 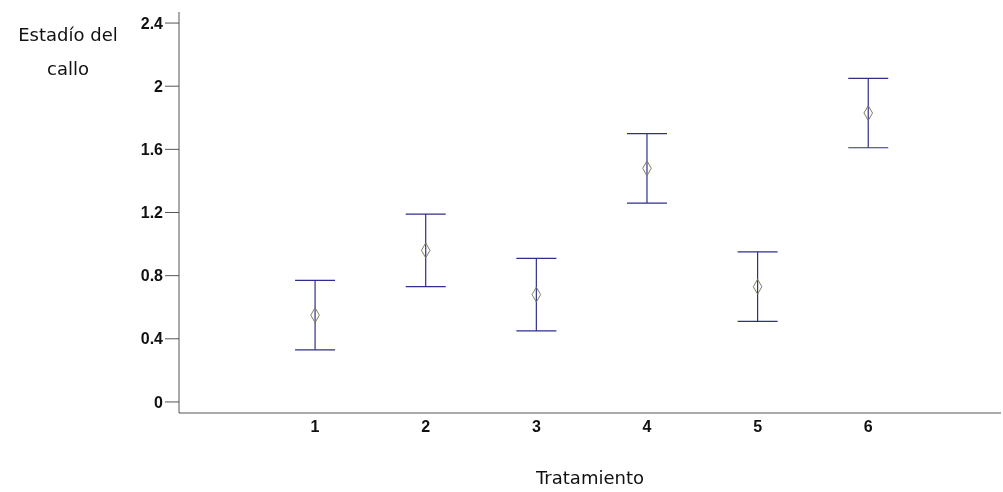 I want to click on x-tick-label: 2, so click(x=426, y=427).